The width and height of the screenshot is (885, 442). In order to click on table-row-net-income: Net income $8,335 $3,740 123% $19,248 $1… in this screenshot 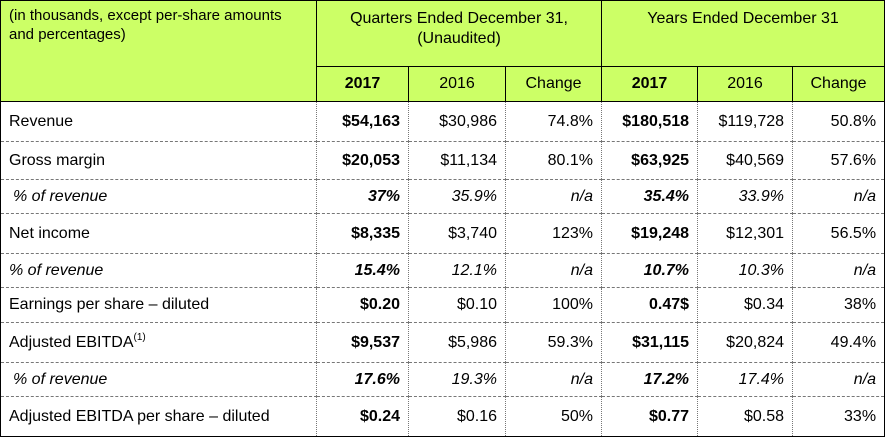, I will do `click(442, 233)`.